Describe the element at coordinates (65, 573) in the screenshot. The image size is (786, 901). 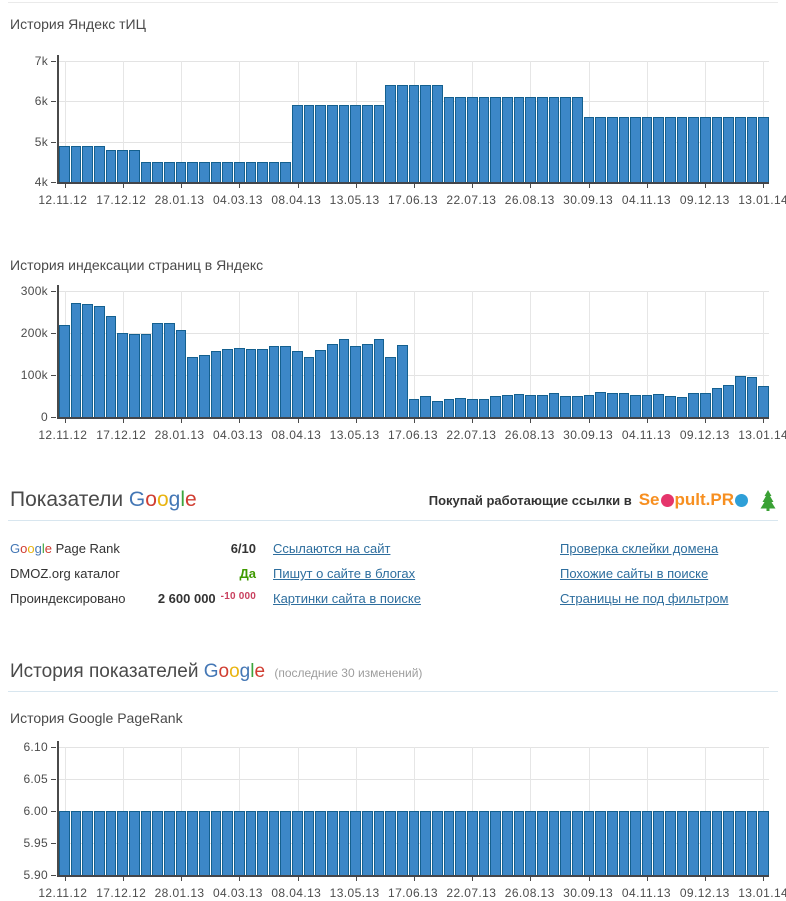
I see `metric-label: DMOZ.org каталог` at that location.